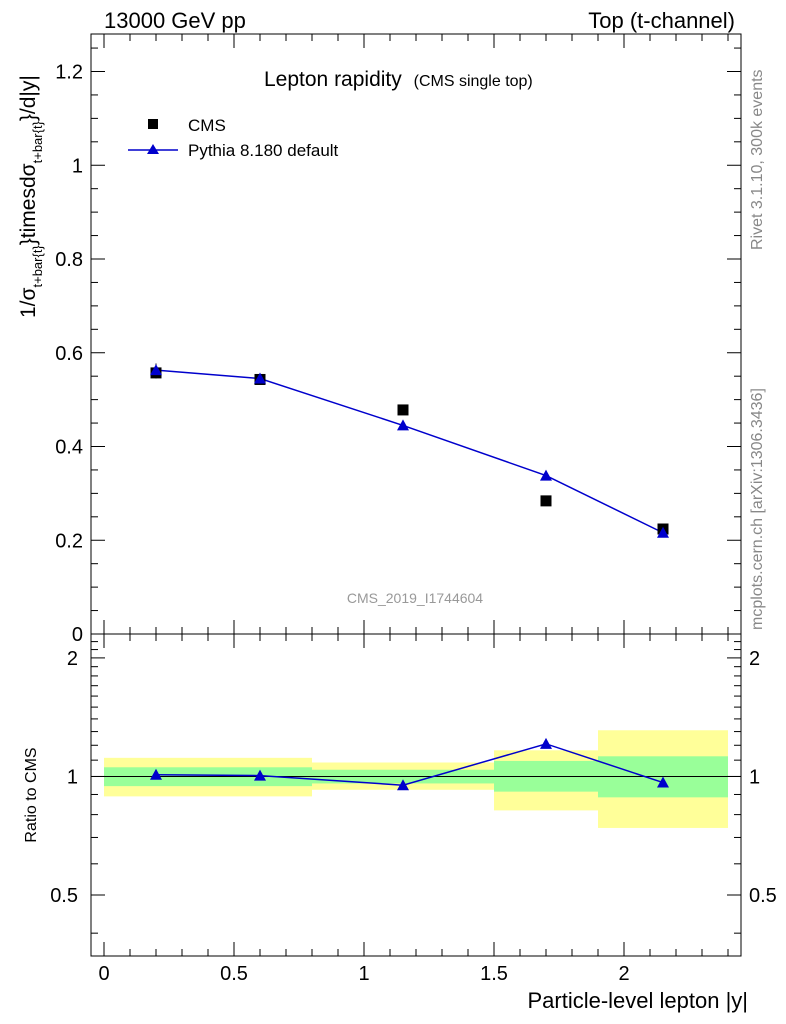  I want to click on main-y-axis-label: 1/σt+bar{t}}timesdσt+bar{t}}/d|y|, so click(31, 196).